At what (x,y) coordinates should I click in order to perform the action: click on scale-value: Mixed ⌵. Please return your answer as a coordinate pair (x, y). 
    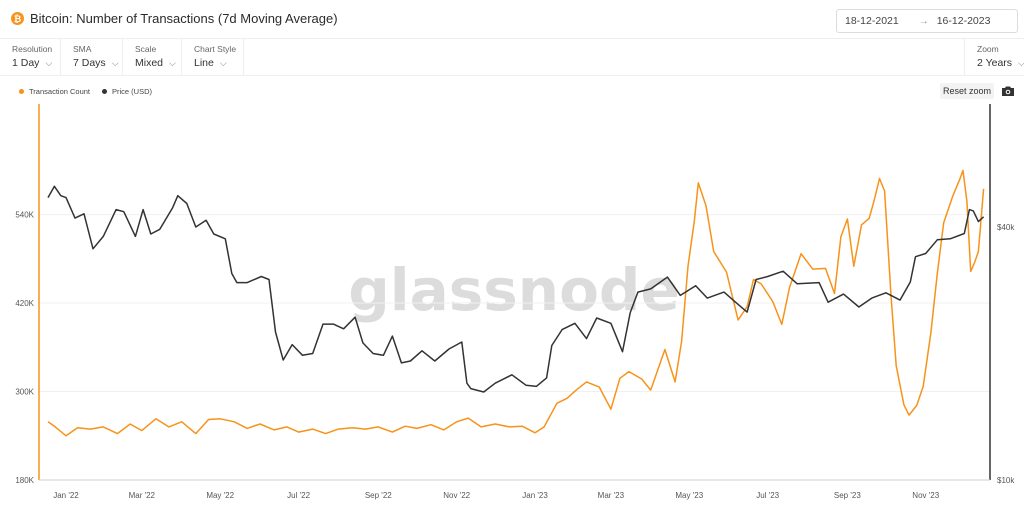
    Looking at the image, I should click on (155, 63).